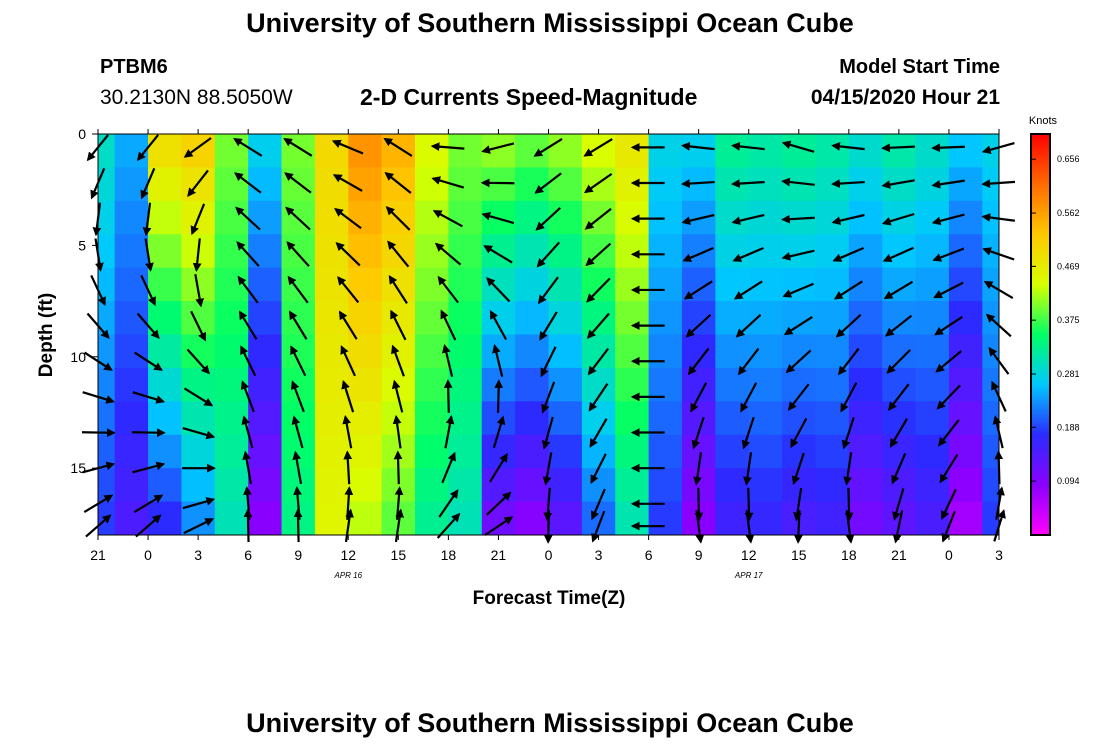 Image resolution: width=1100 pixels, height=750 pixels. Describe the element at coordinates (98, 555) in the screenshot. I see `x-tick-label: 21` at that location.